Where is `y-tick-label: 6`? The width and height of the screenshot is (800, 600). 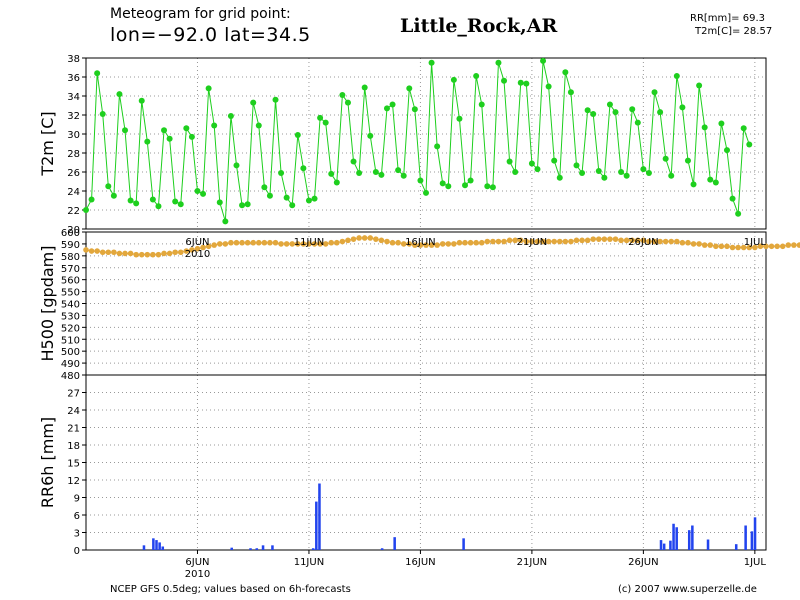 y-tick-label: 6 is located at coordinates (77, 516).